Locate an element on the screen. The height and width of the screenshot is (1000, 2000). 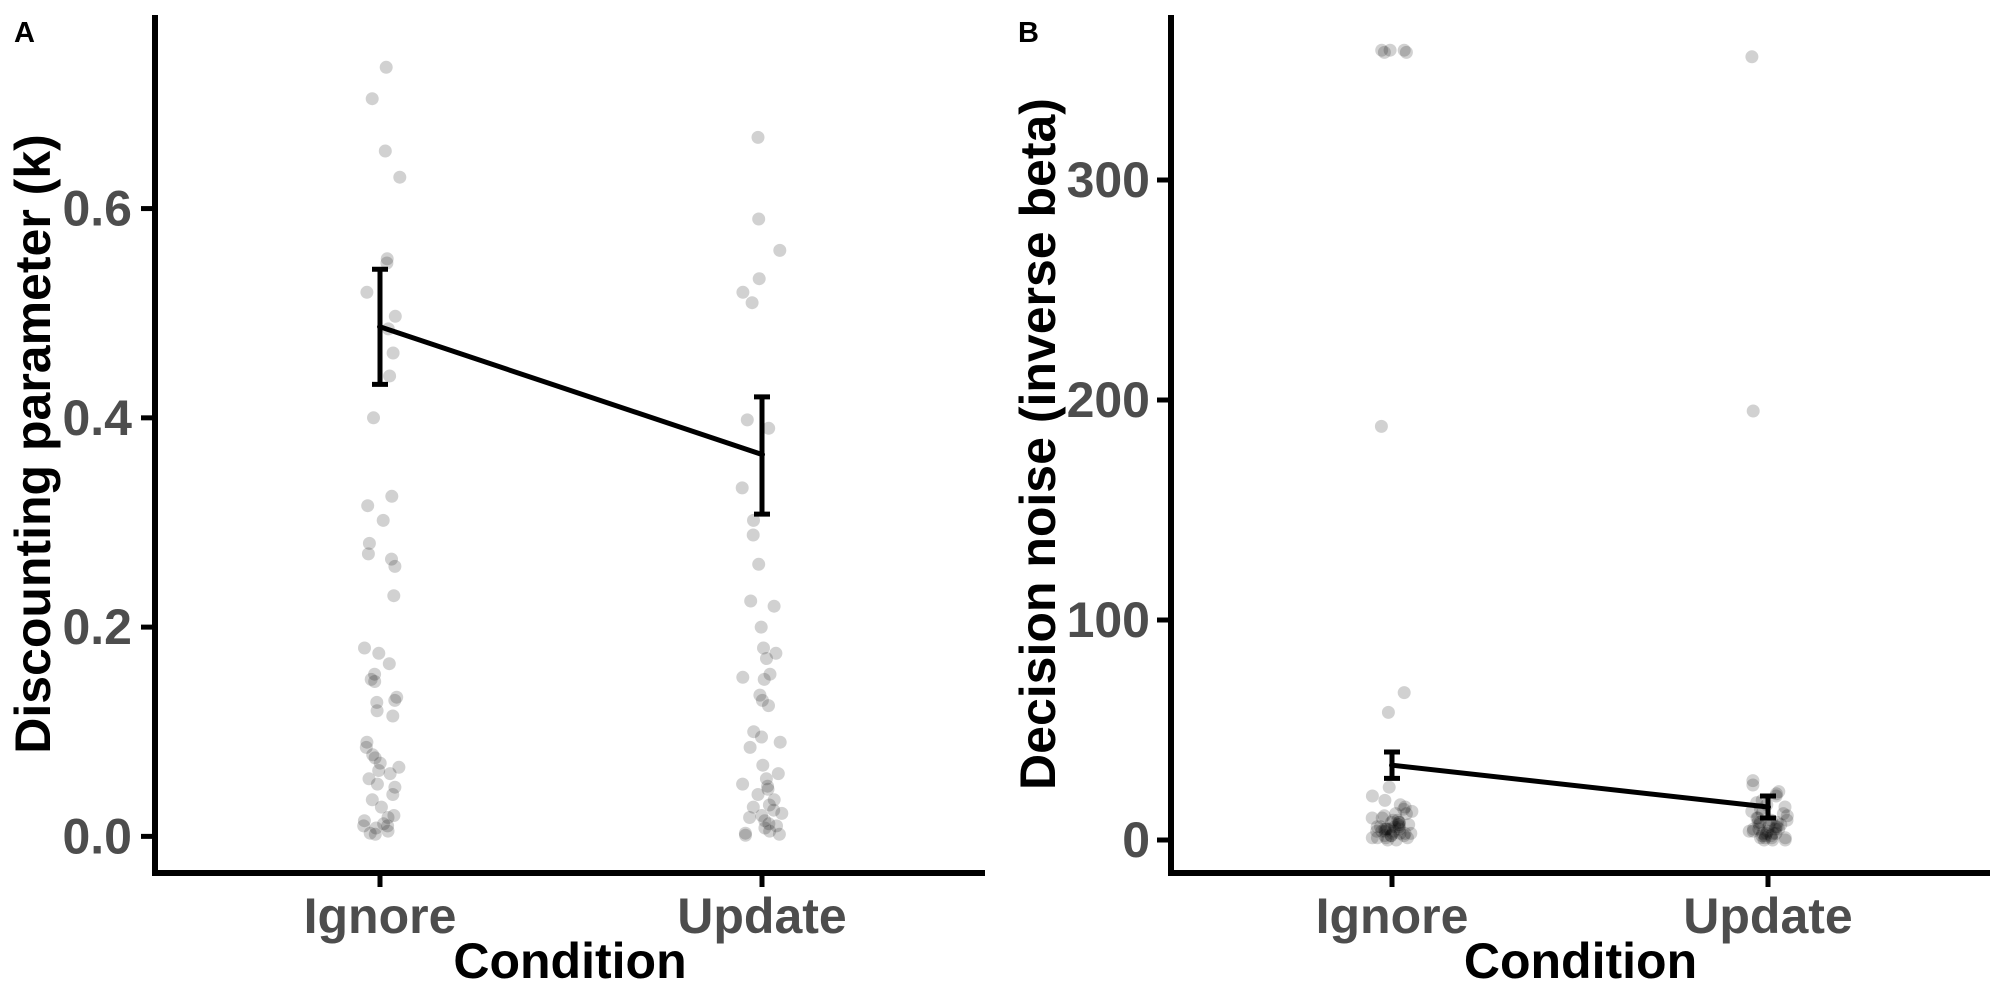
y-tick-label: 300 is located at coordinates (1108, 180).